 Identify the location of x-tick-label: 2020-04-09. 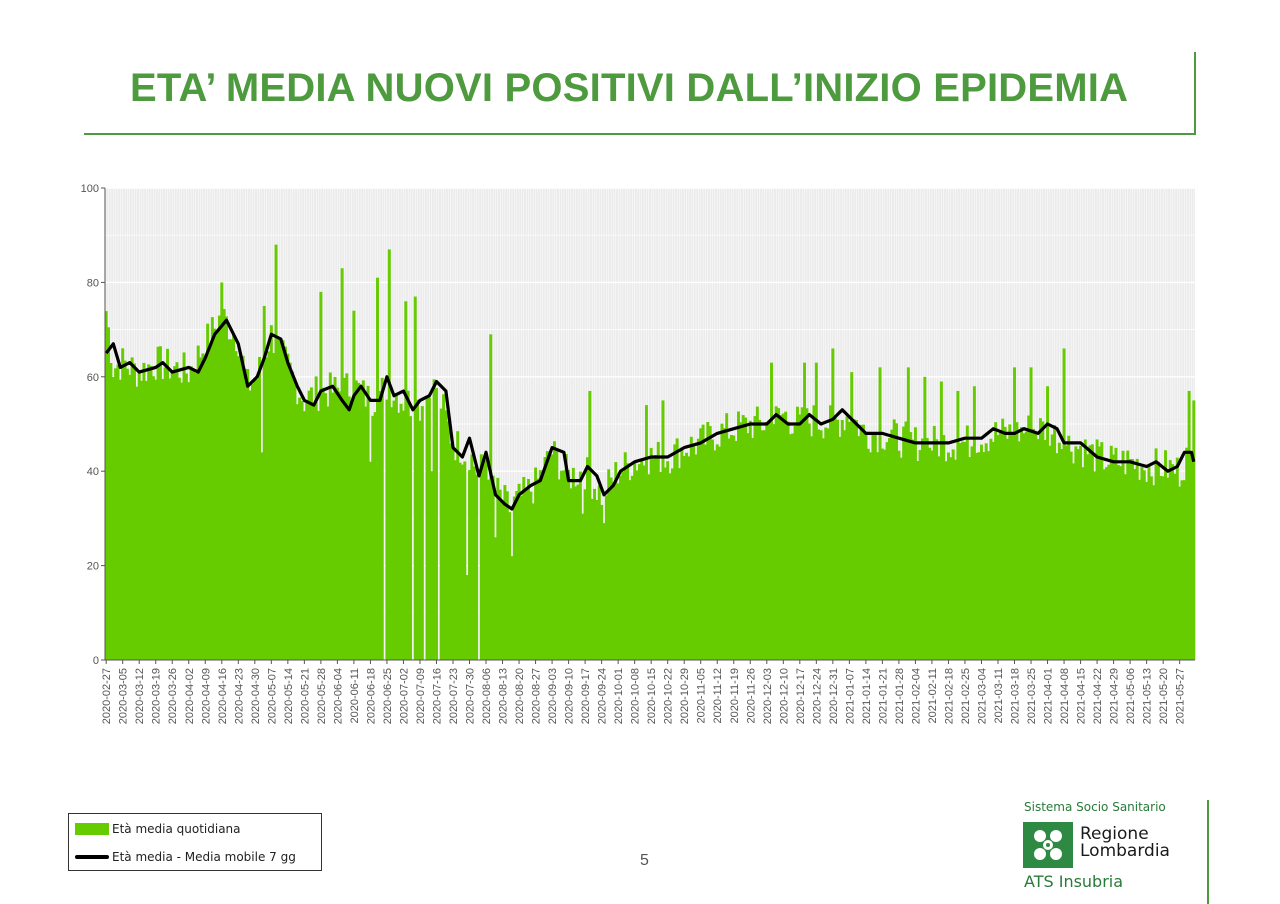
(206, 696).